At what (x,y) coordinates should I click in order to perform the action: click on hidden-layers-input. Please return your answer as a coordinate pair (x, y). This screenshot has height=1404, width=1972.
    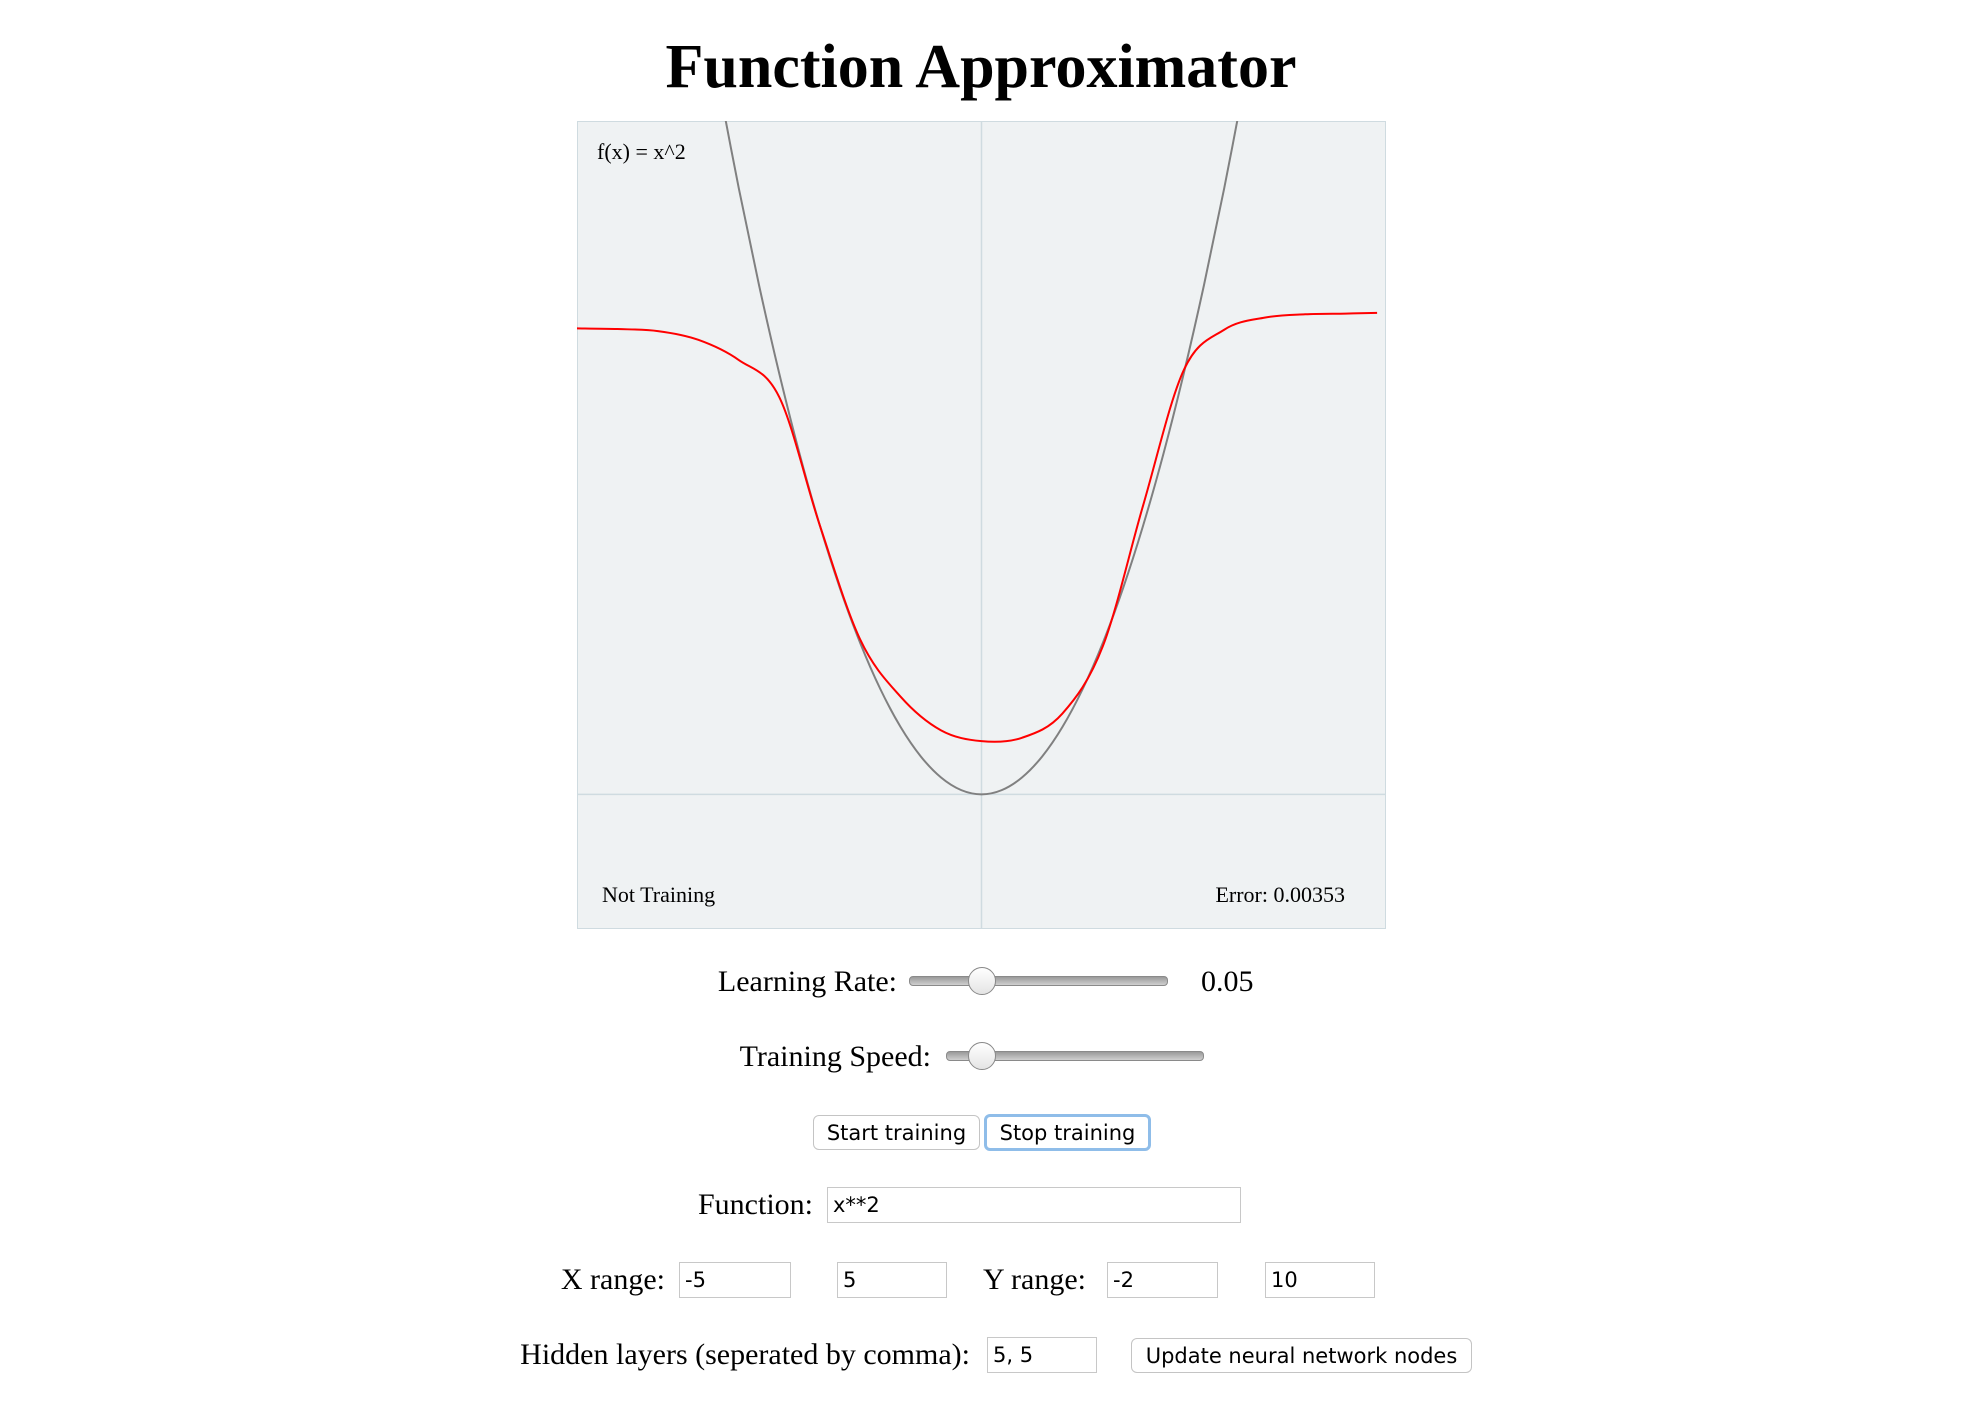
    Looking at the image, I should click on (1042, 1355).